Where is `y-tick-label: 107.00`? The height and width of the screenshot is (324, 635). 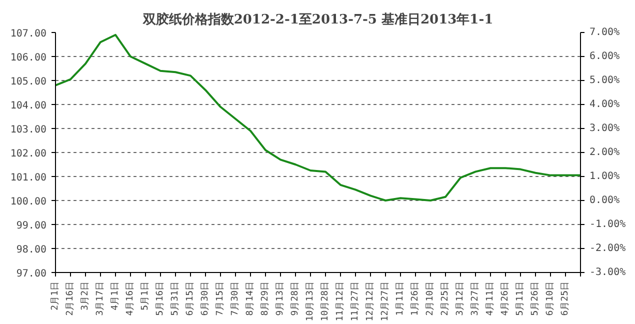
y-tick-label: 107.00 is located at coordinates (28, 34).